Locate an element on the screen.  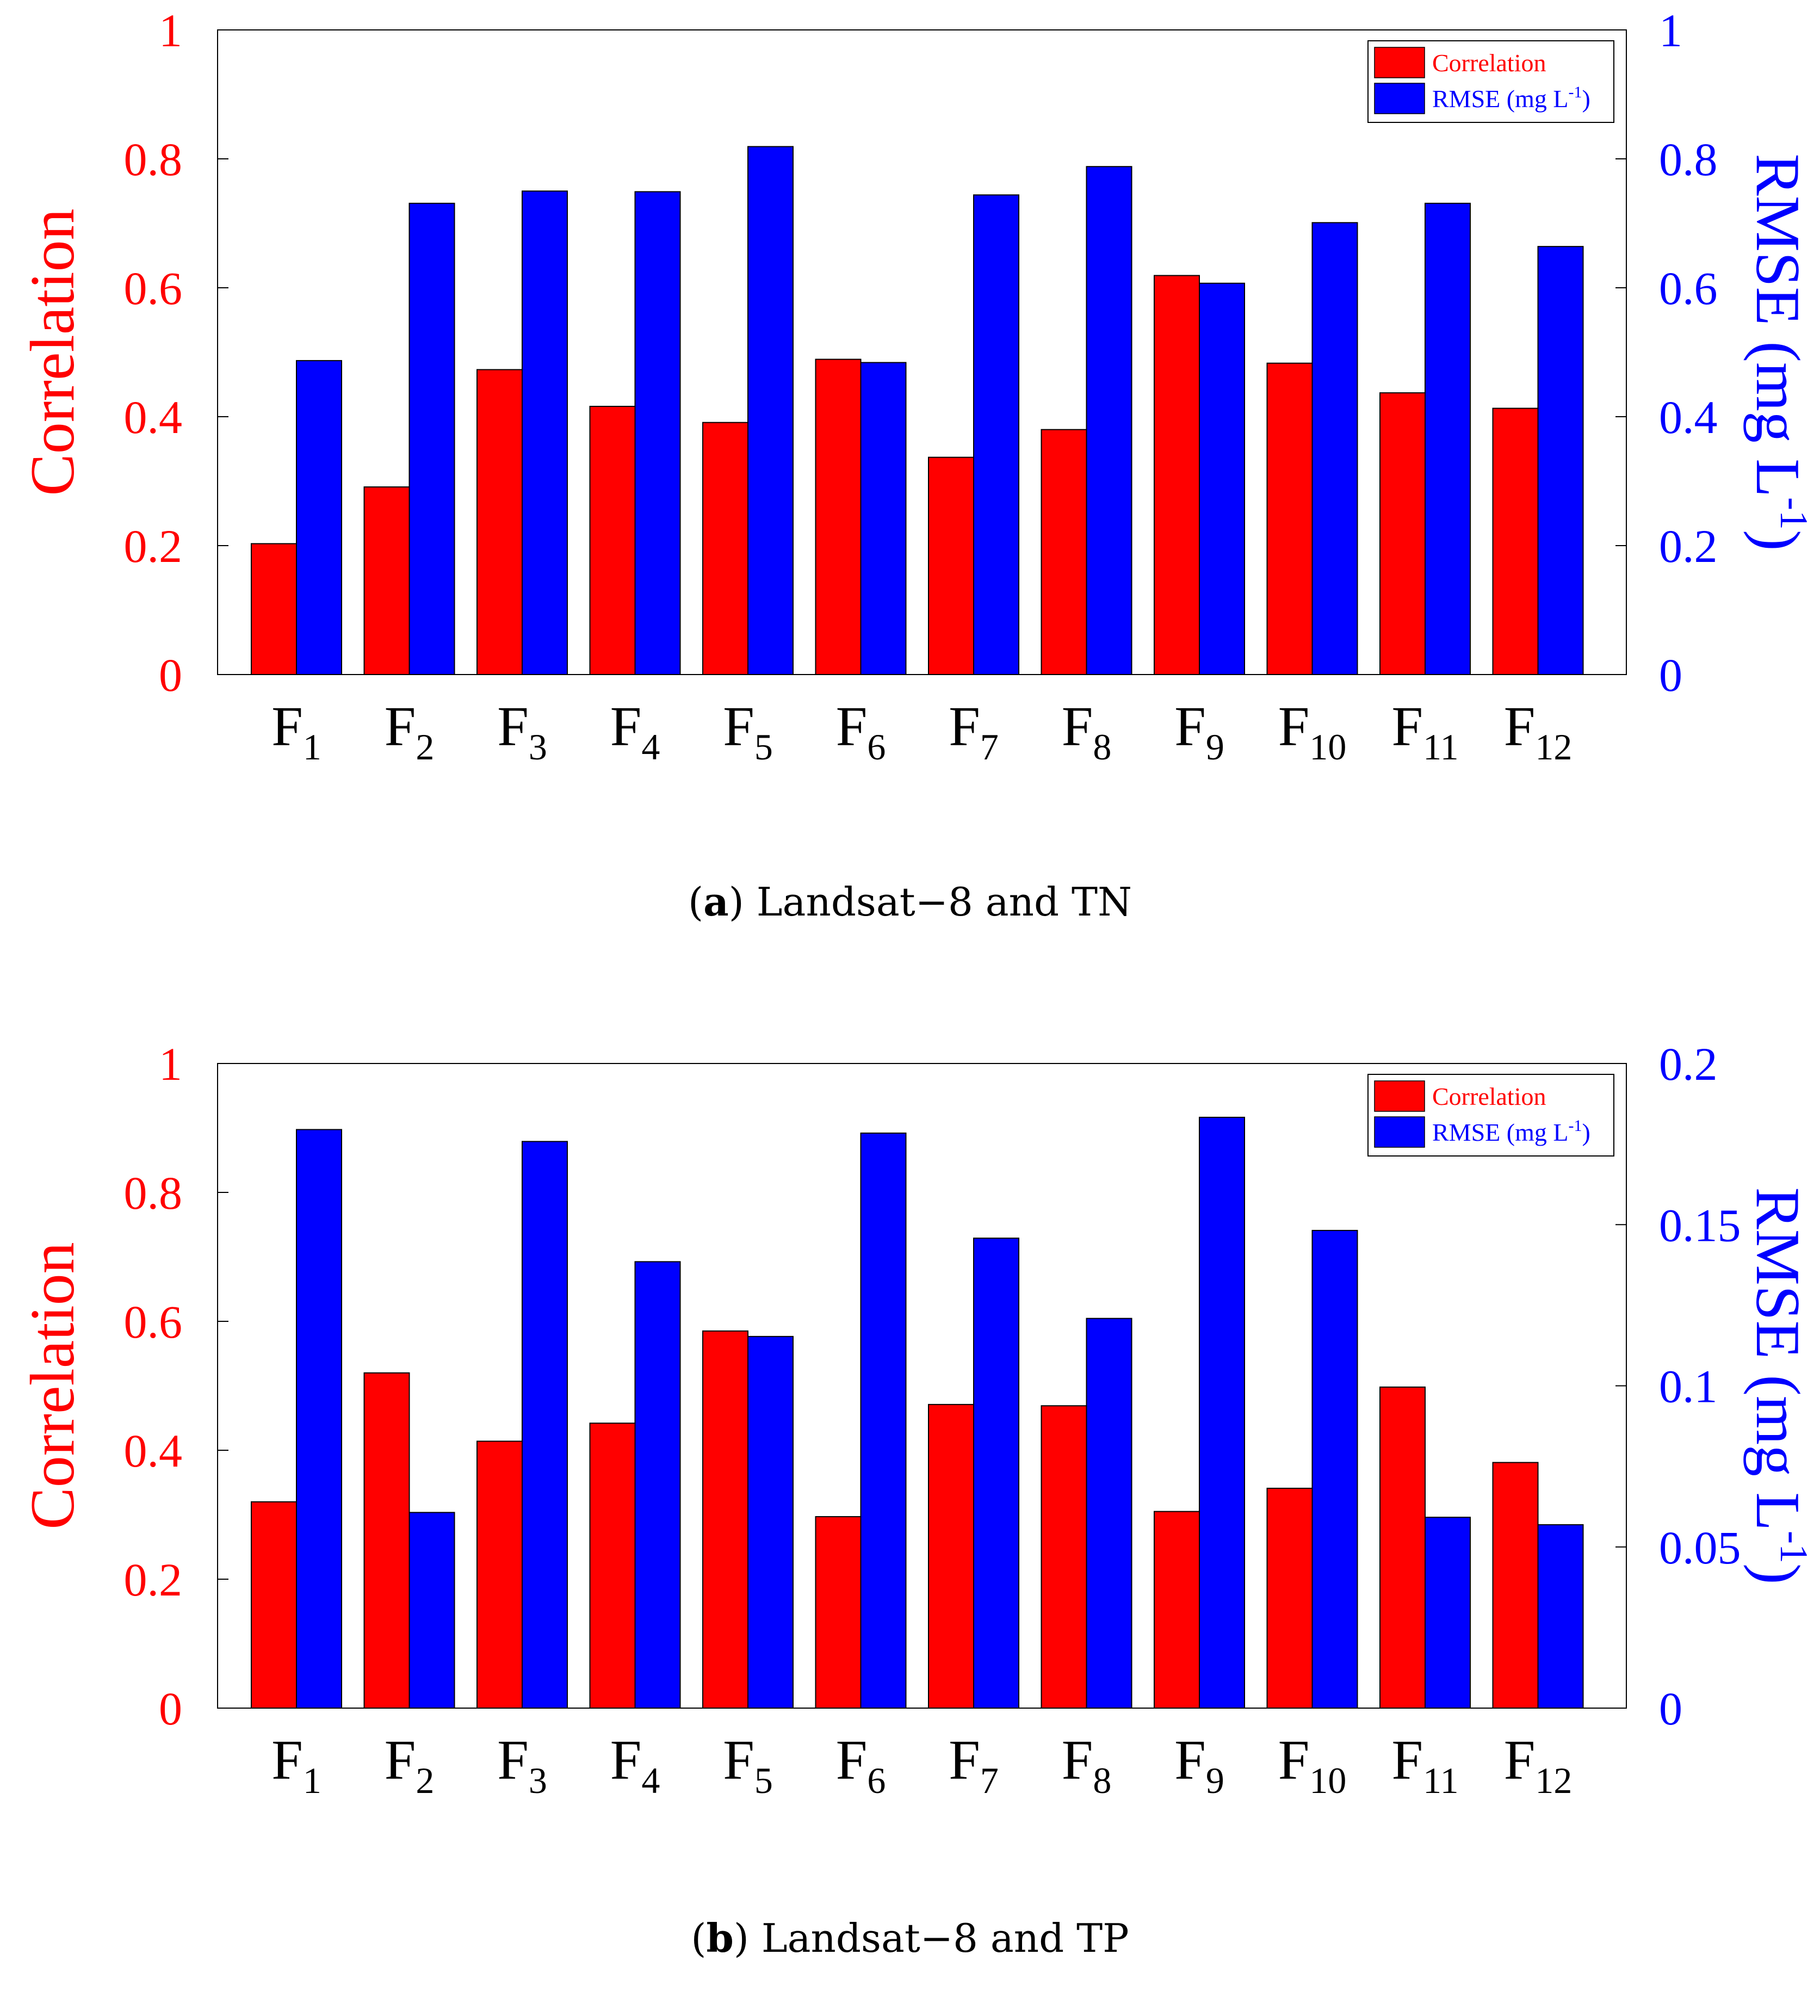
c0-y-right-tick-label-5: 1 is located at coordinates (1670, 30).